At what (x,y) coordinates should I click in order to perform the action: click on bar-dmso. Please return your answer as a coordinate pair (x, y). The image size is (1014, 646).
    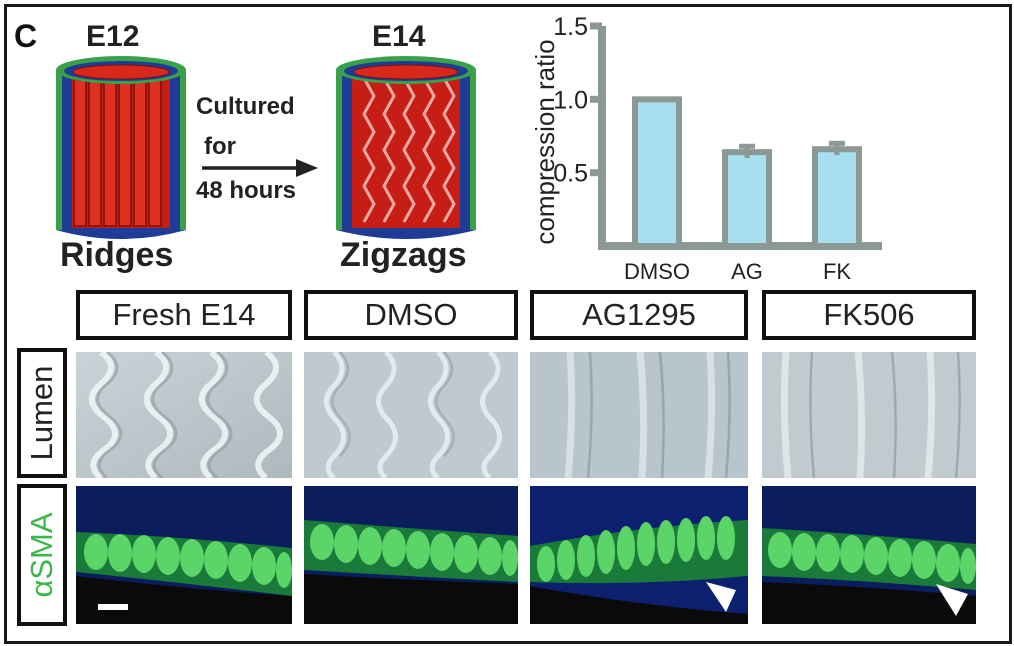
    Looking at the image, I should click on (657, 173).